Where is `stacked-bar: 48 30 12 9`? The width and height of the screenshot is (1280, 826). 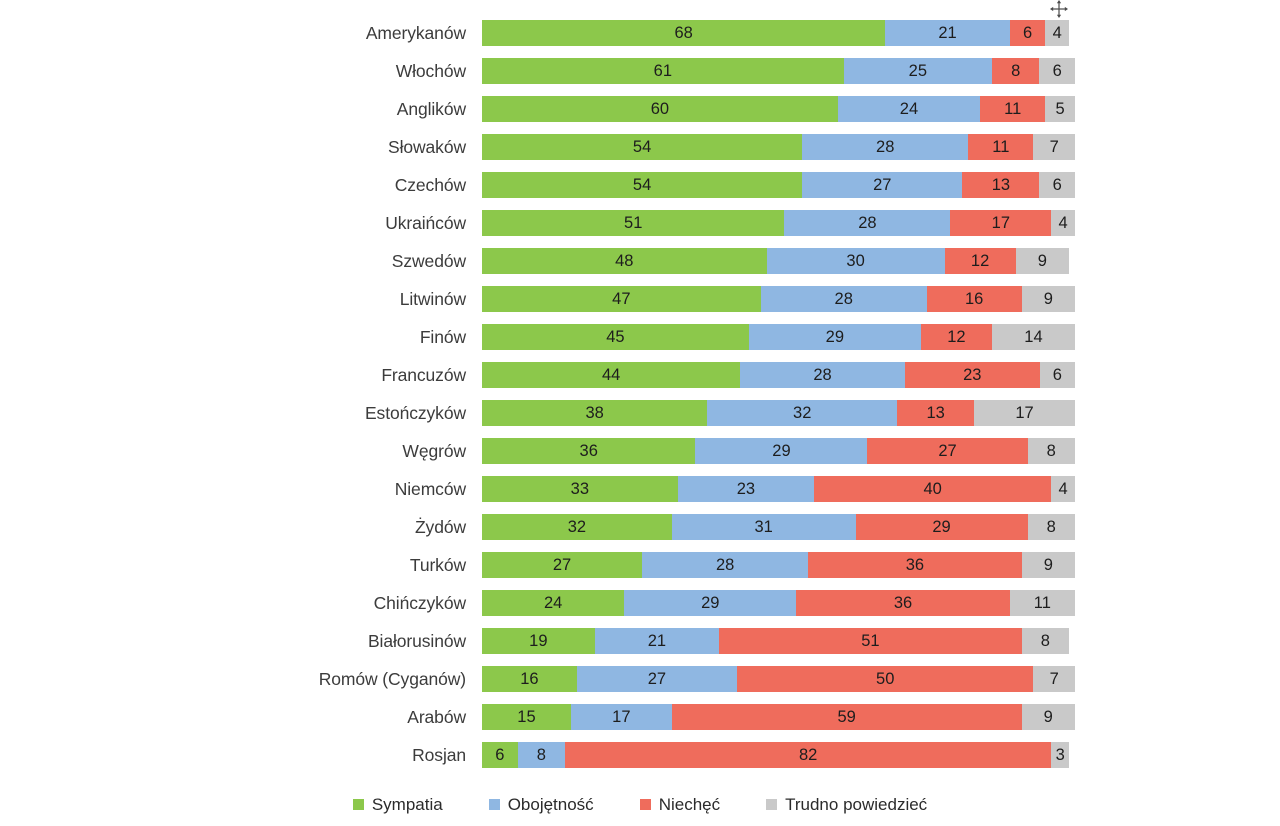
stacked-bar: 48 30 12 9 is located at coordinates (778, 261).